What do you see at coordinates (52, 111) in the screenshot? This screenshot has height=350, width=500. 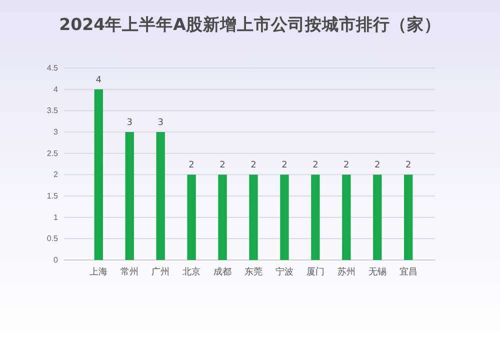 I see `y-tick-label: 3.5` at bounding box center [52, 111].